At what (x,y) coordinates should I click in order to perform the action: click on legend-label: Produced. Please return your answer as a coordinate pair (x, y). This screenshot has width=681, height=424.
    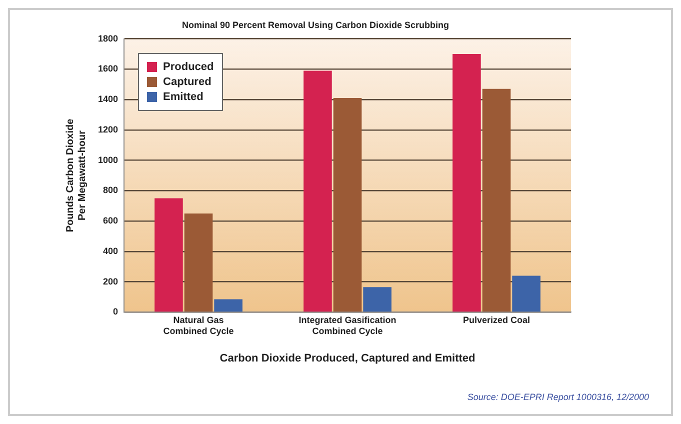
    Looking at the image, I should click on (188, 66).